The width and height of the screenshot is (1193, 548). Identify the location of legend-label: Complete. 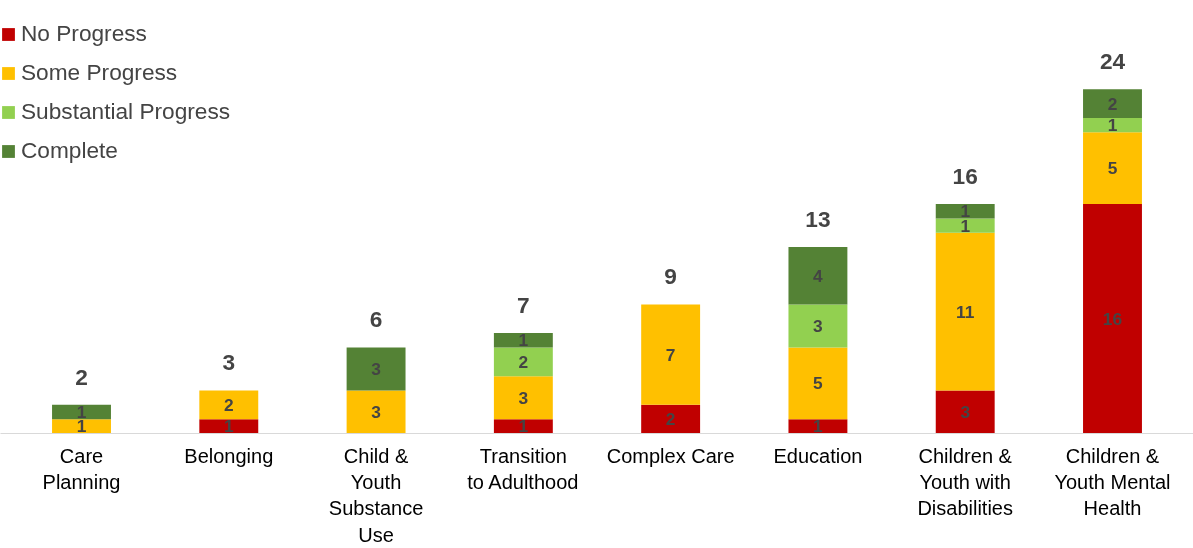
(69, 150).